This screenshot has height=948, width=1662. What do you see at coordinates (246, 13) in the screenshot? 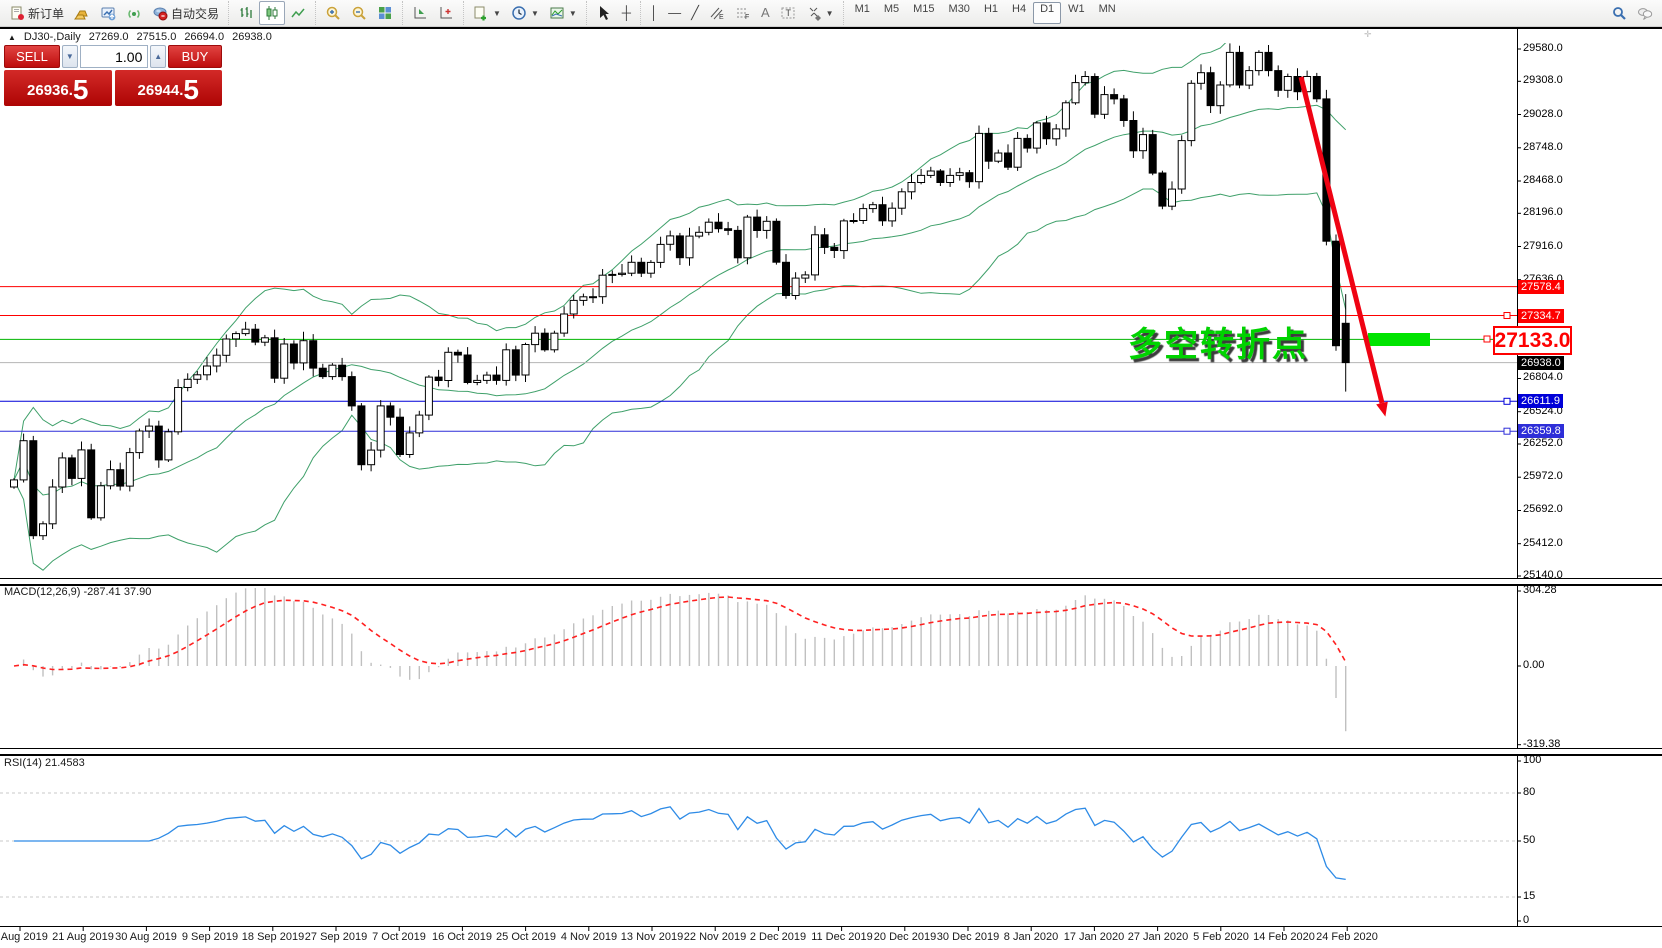
I see `bar-chart-button` at bounding box center [246, 13].